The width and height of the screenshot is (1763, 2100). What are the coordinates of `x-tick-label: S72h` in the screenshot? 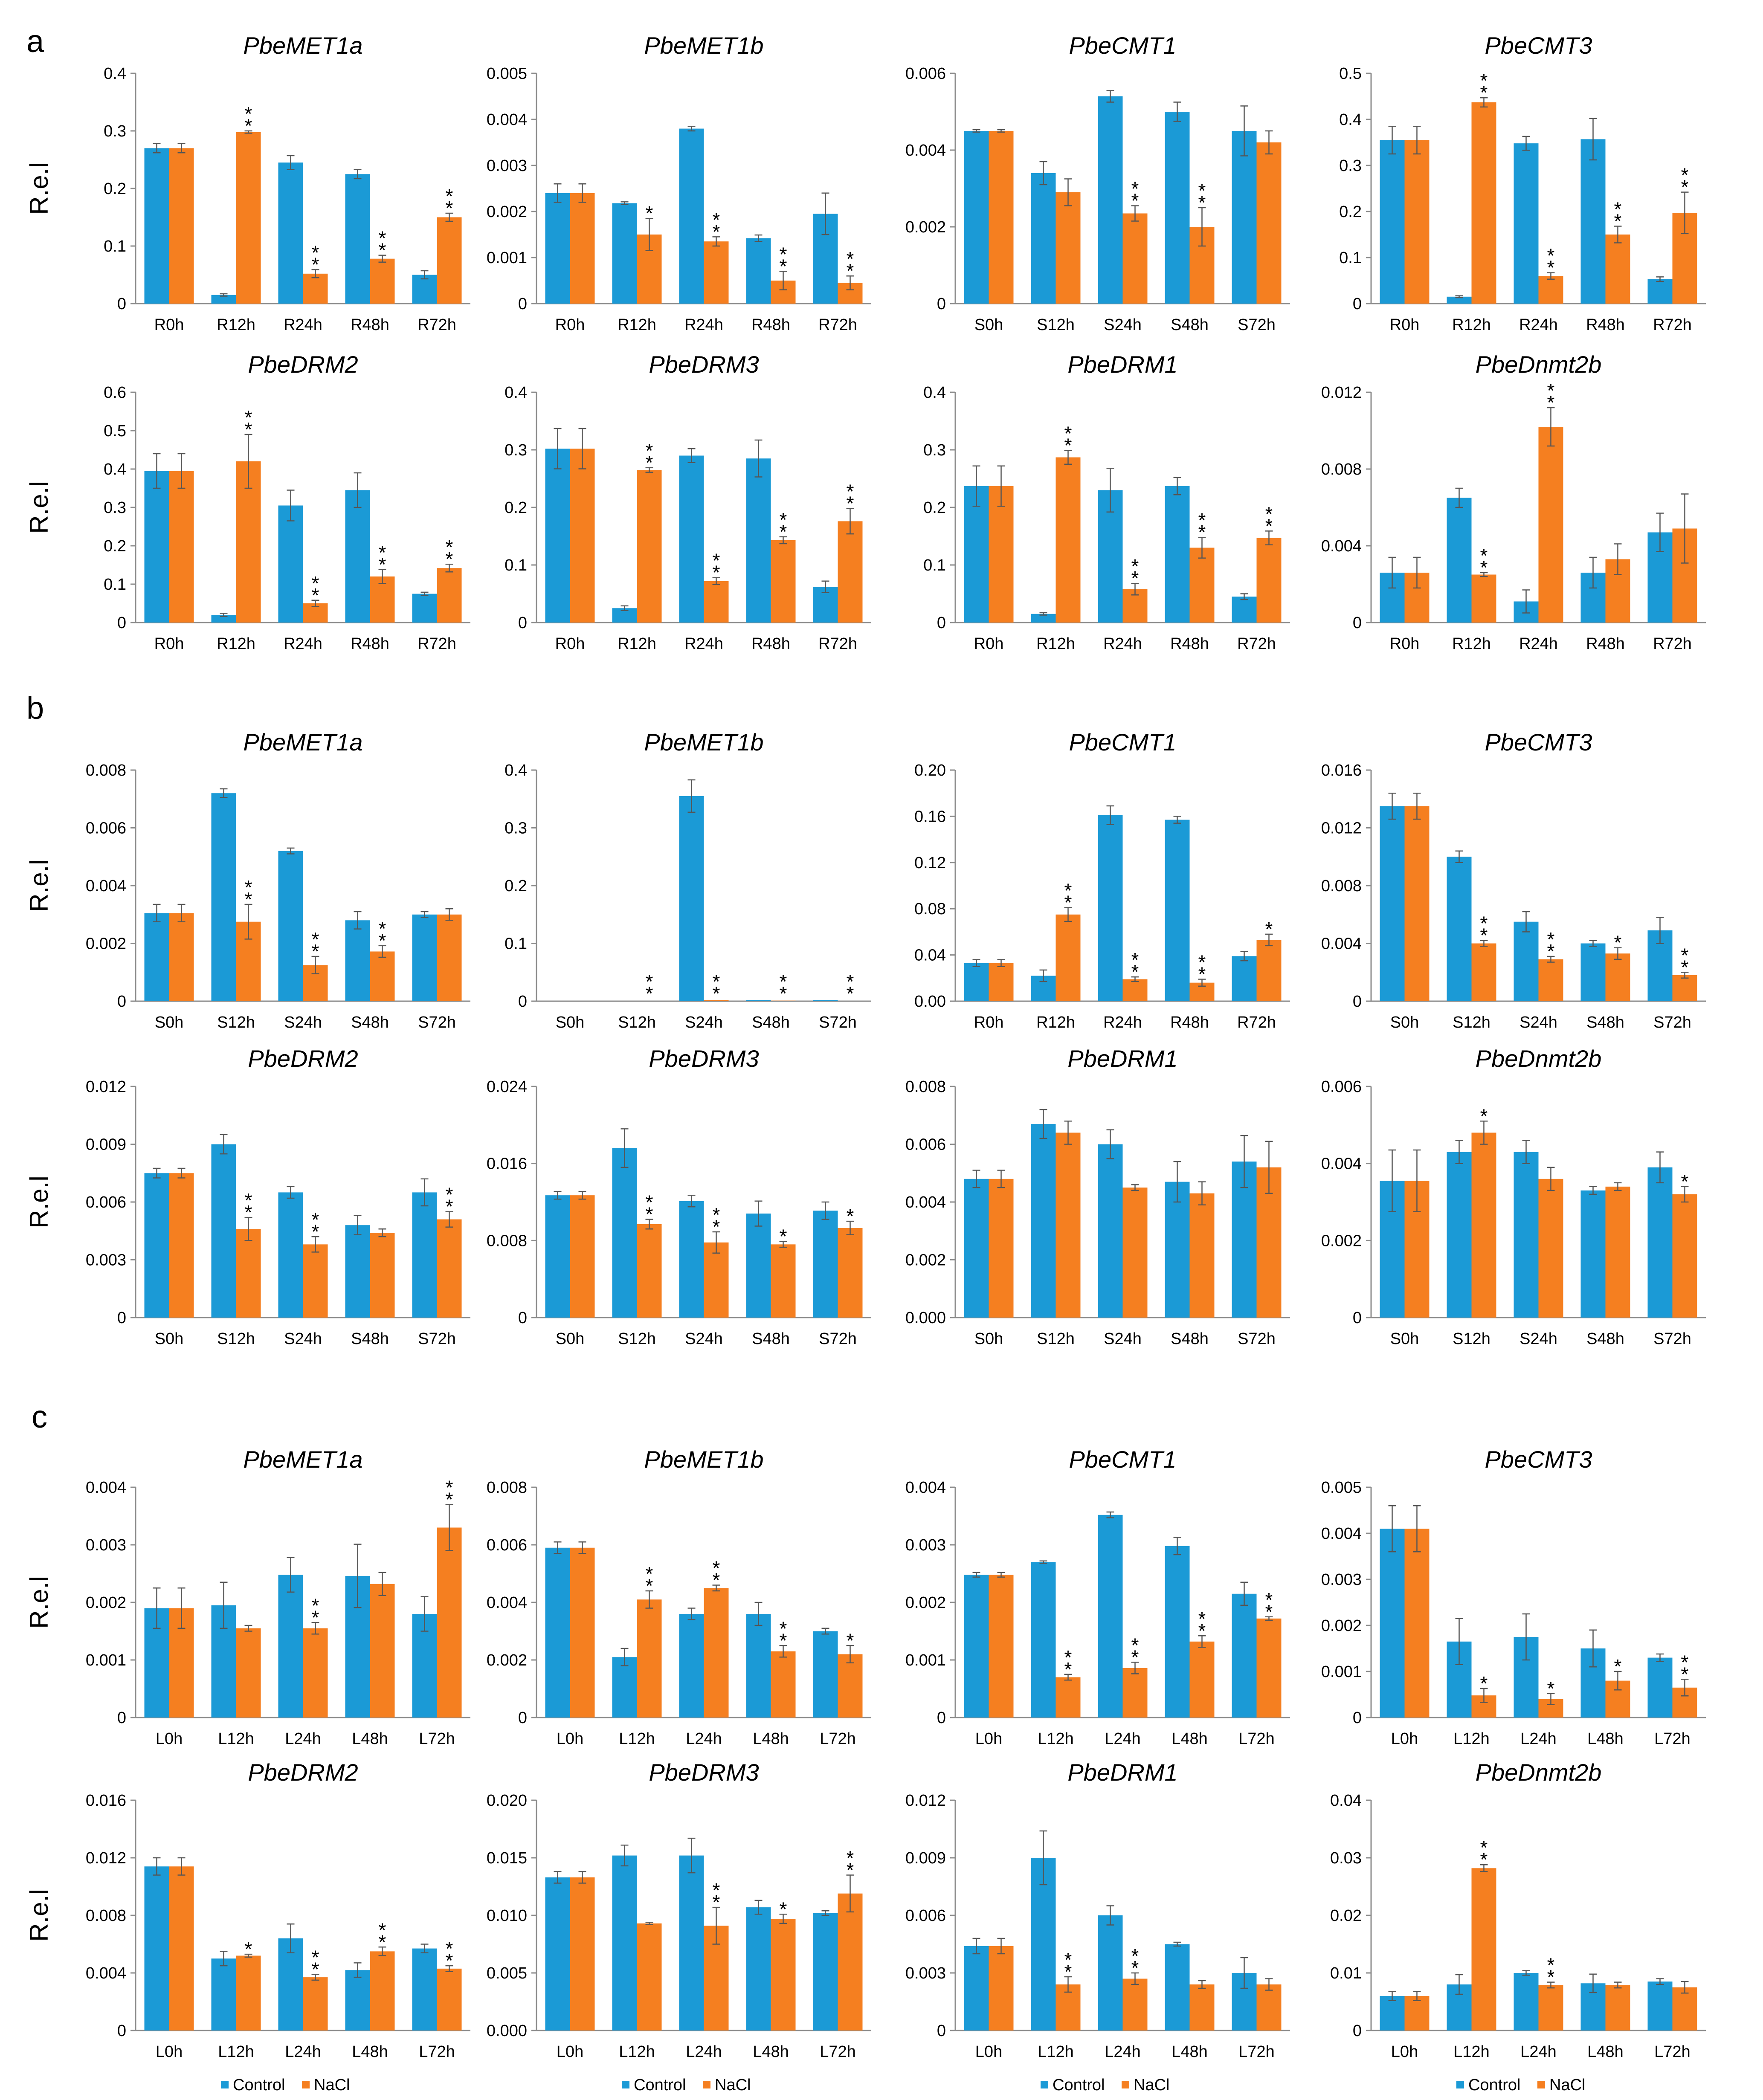 It's located at (437, 1339).